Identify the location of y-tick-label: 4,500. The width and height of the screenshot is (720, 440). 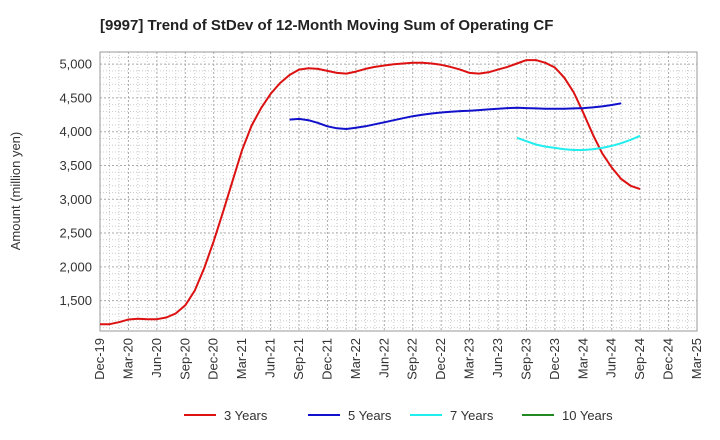
(75, 97).